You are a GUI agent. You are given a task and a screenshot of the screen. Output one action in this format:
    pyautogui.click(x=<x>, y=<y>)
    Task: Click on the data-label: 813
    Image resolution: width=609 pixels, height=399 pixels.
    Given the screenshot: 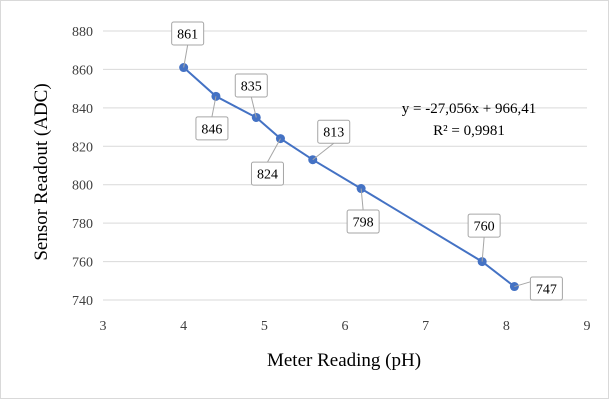 What is the action you would take?
    pyautogui.click(x=333, y=133)
    